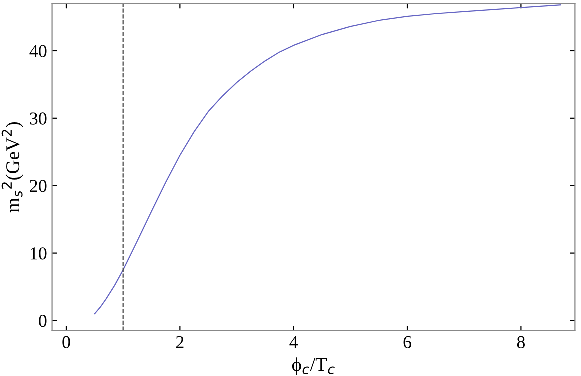 Image resolution: width=581 pixels, height=376 pixels. I want to click on y-tick-label: 20, so click(38, 186).